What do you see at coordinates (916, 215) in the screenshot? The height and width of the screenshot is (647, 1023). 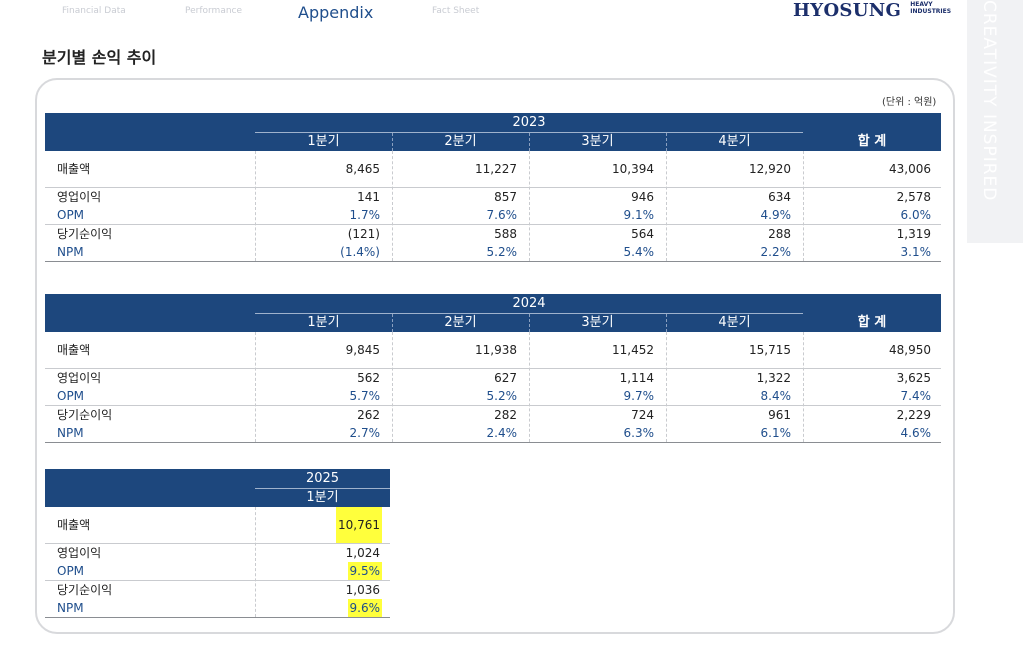 I see `table-cell: 6.0%` at bounding box center [916, 215].